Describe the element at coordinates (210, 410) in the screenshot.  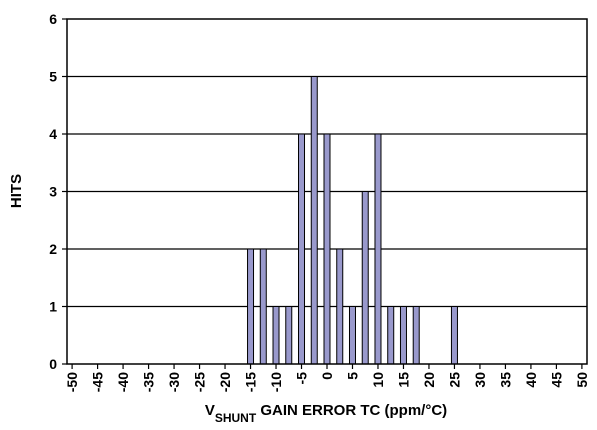
I see `x-axis-title-prefix: V` at that location.